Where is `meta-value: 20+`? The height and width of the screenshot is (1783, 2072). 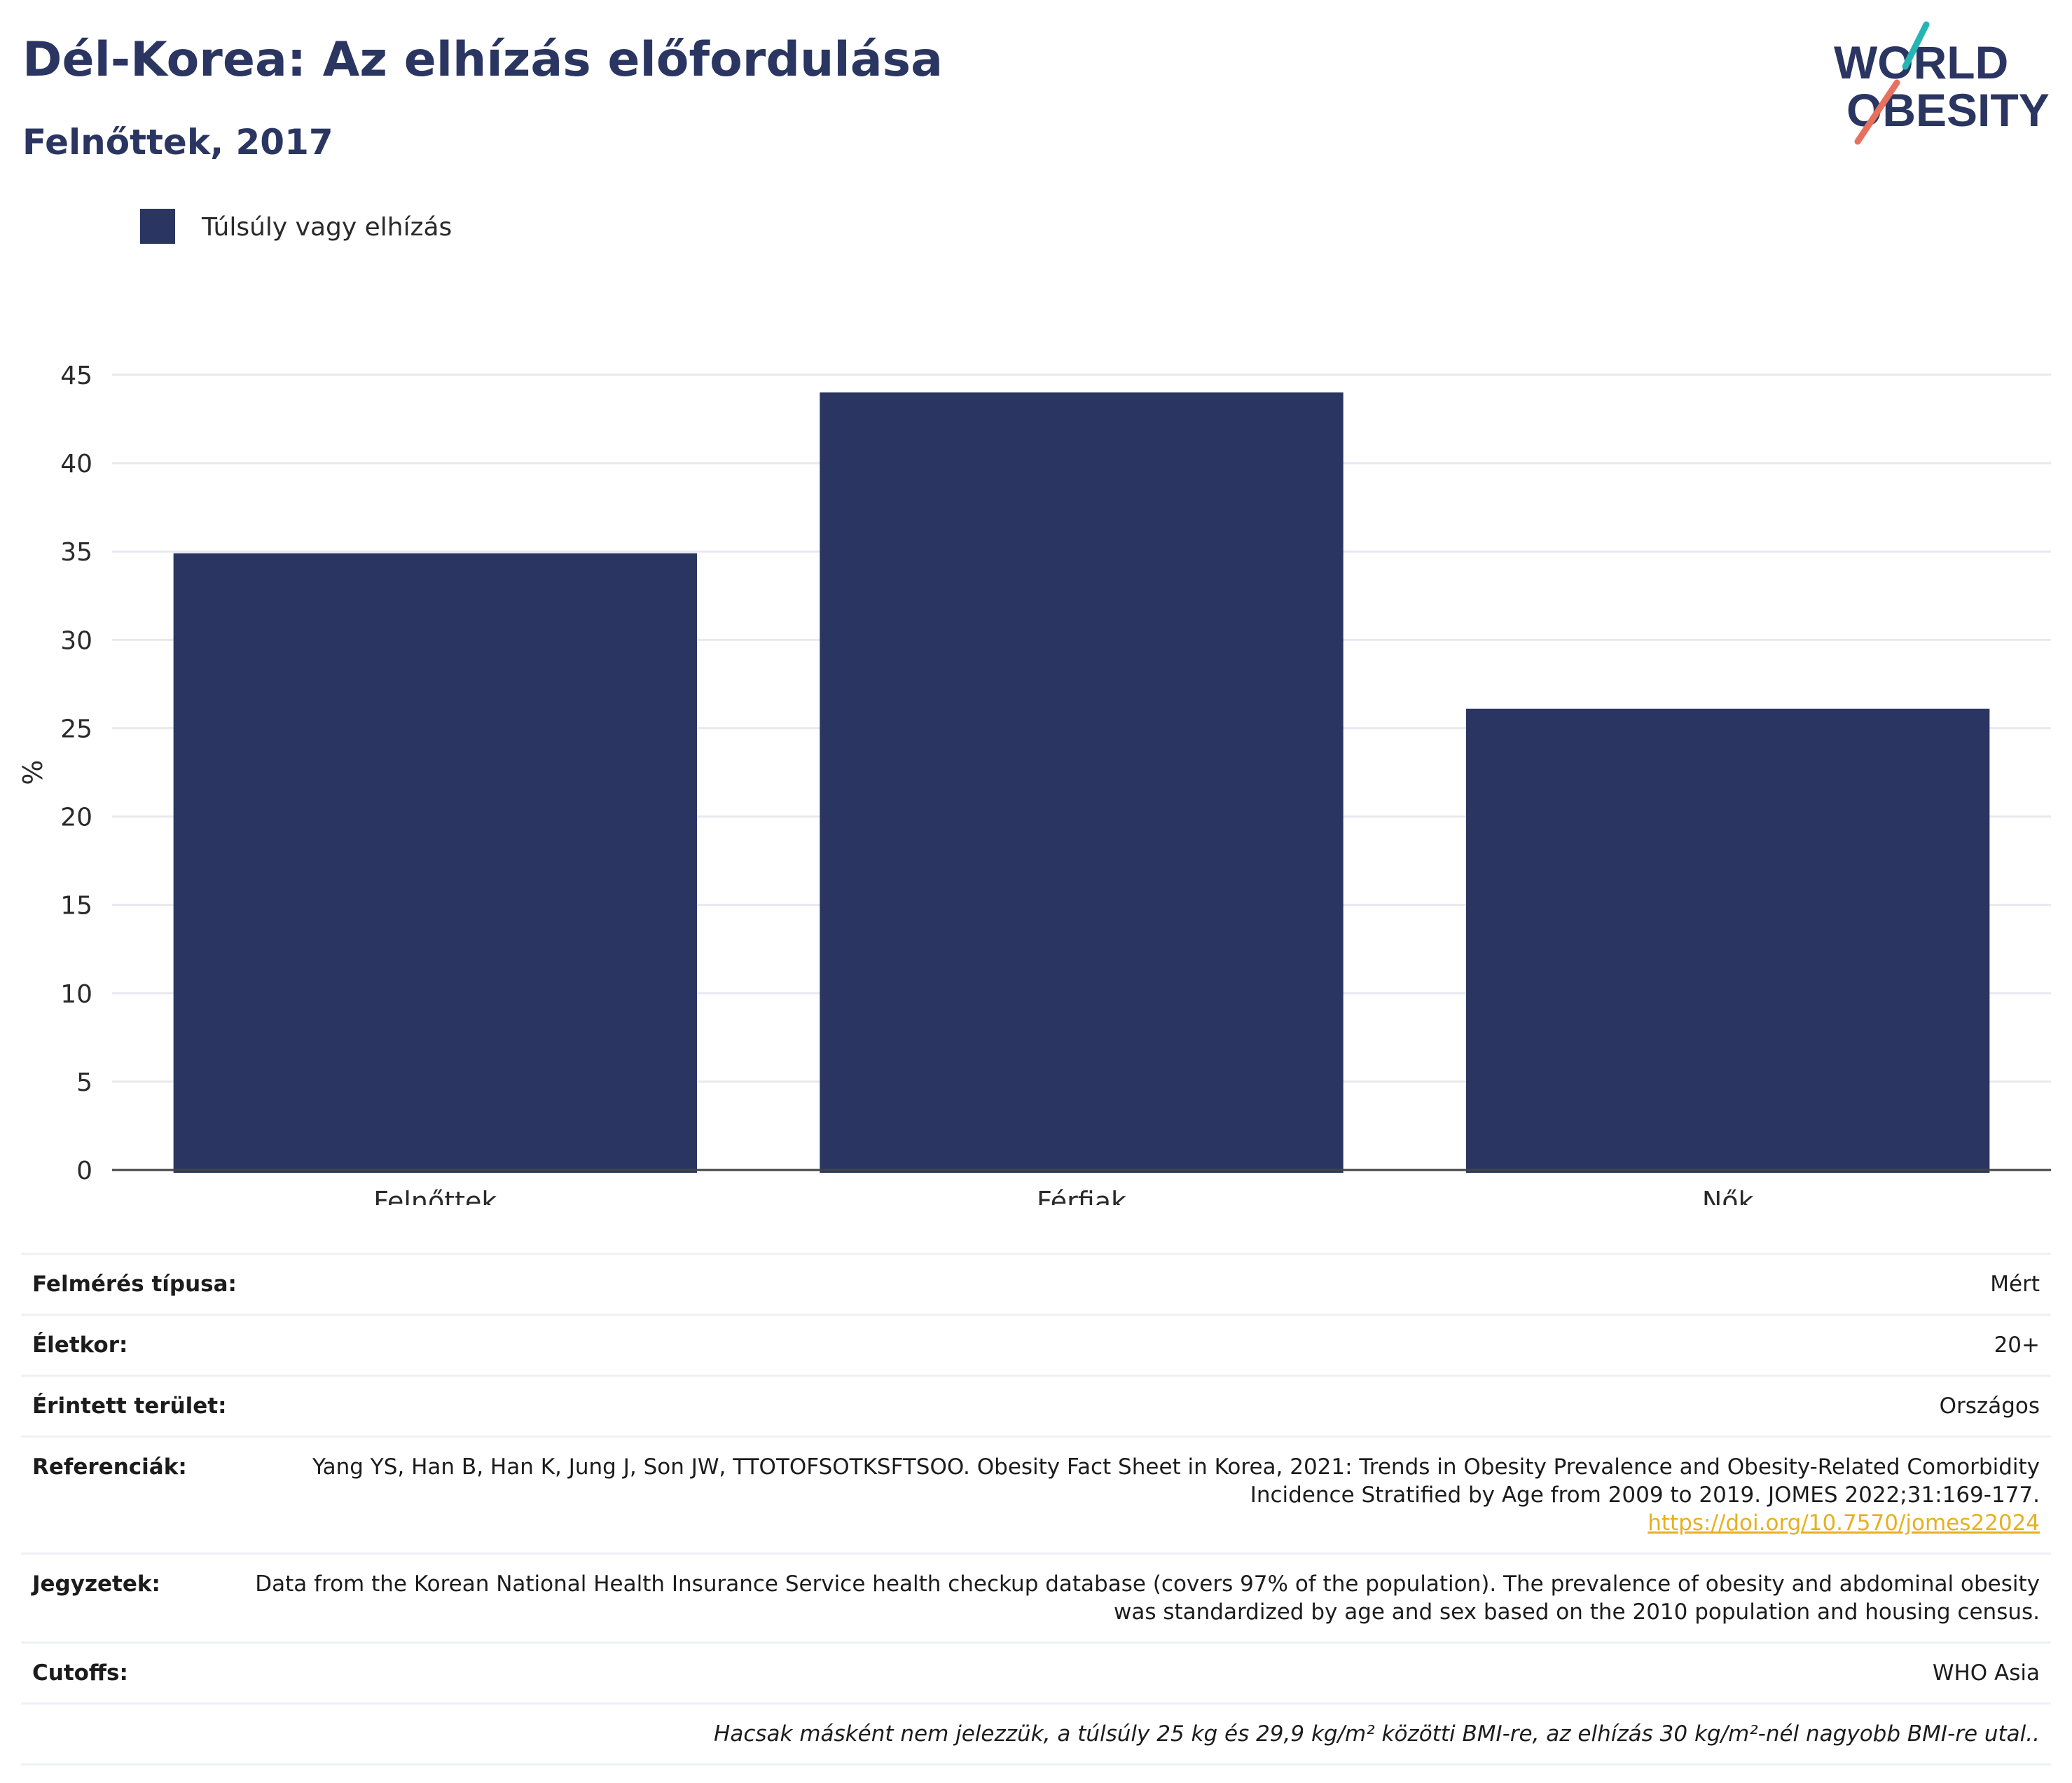 meta-value: 20+ is located at coordinates (1083, 1345).